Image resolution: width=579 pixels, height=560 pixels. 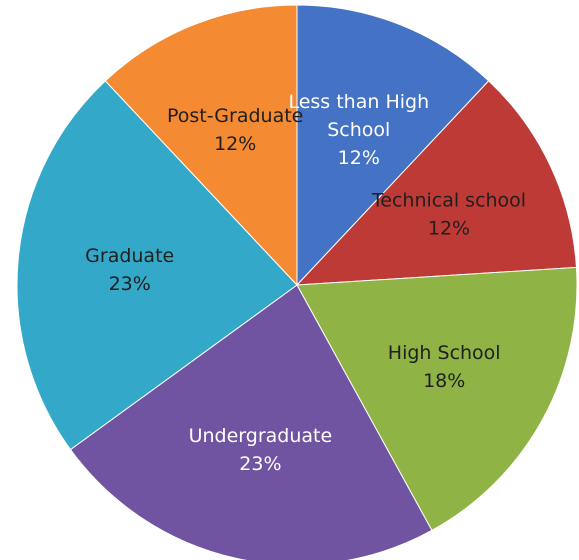 I want to click on slice-label: Technical school, so click(x=448, y=201).